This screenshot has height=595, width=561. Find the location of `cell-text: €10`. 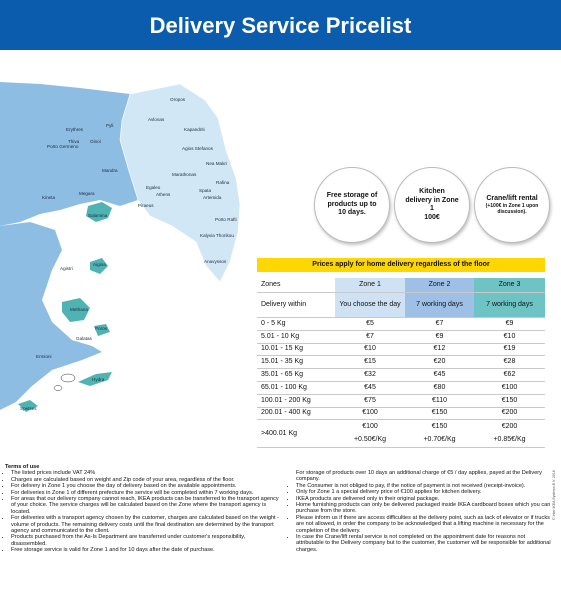

cell-text: €10 is located at coordinates (370, 349).